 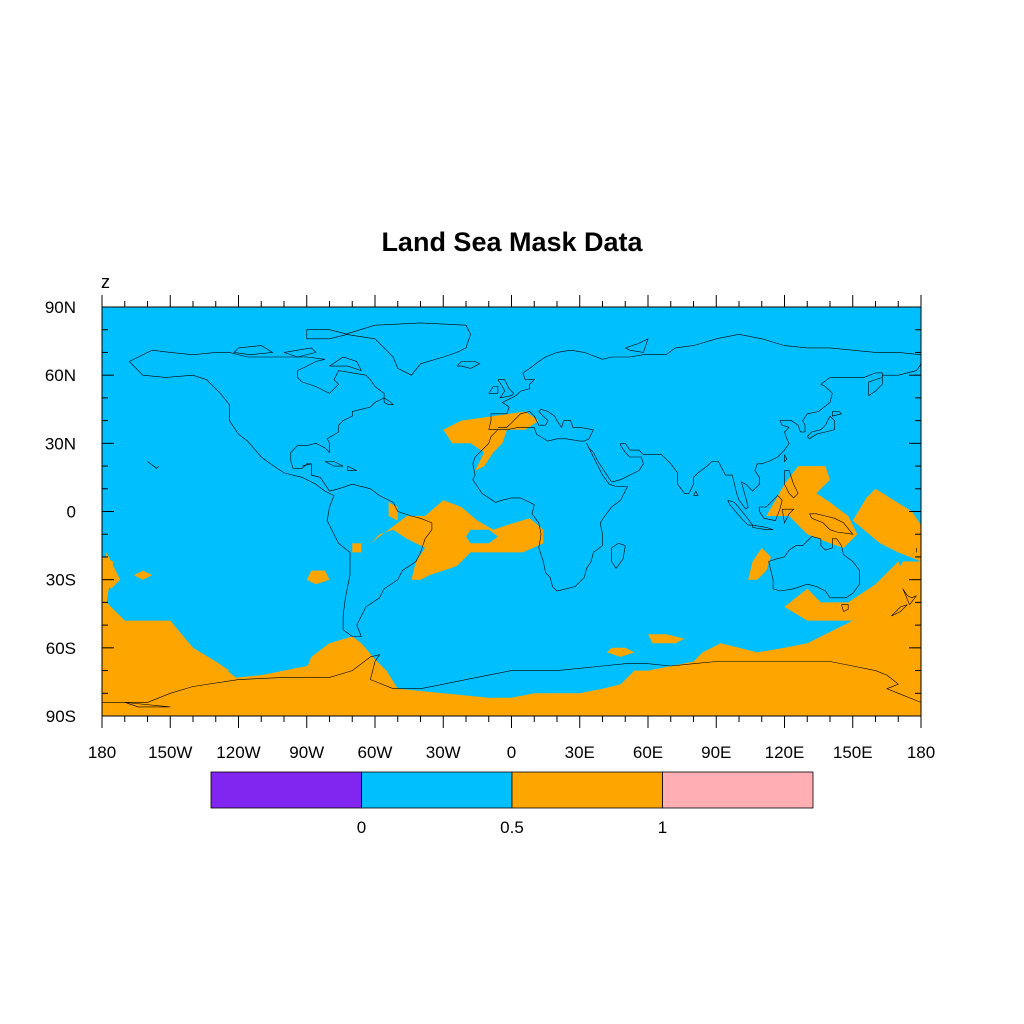 I want to click on mask-region-pacific-patch, so click(x=886, y=525).